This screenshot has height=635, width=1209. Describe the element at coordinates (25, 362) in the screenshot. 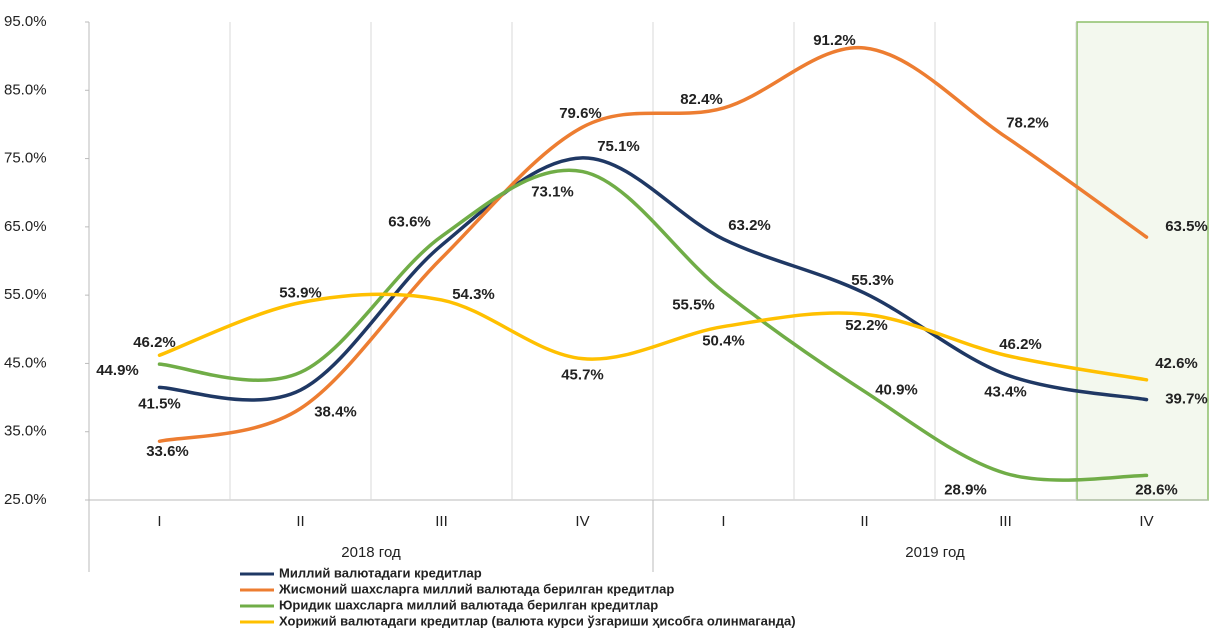

I see `y-tick-label: 45.0%` at that location.